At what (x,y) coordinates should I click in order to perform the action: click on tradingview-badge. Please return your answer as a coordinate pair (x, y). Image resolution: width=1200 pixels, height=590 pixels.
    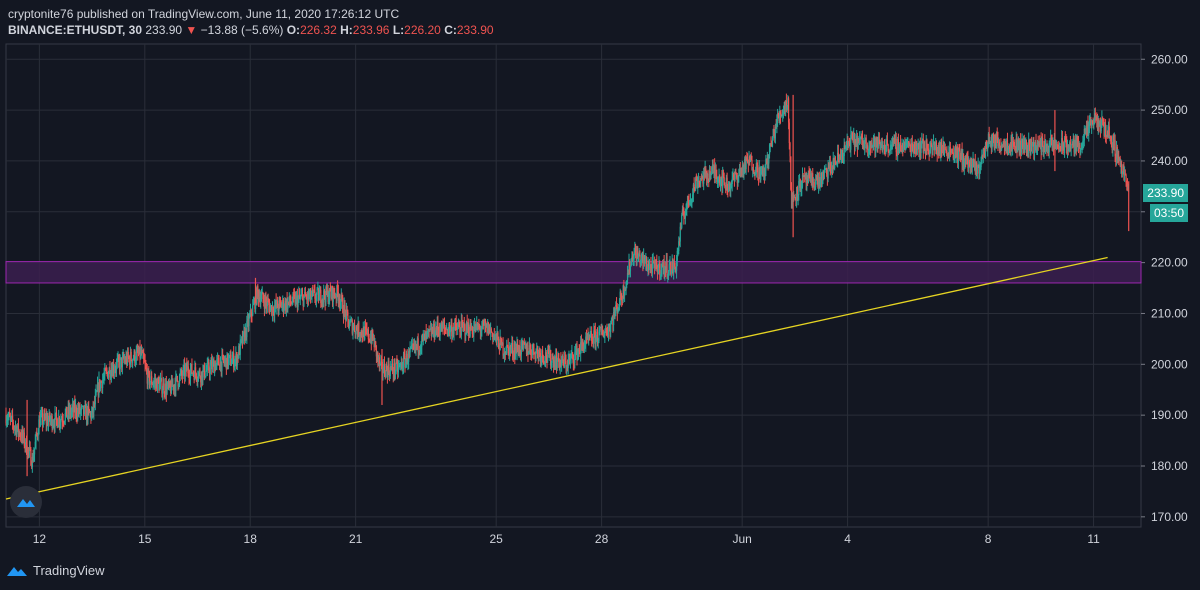
    Looking at the image, I should click on (26, 502).